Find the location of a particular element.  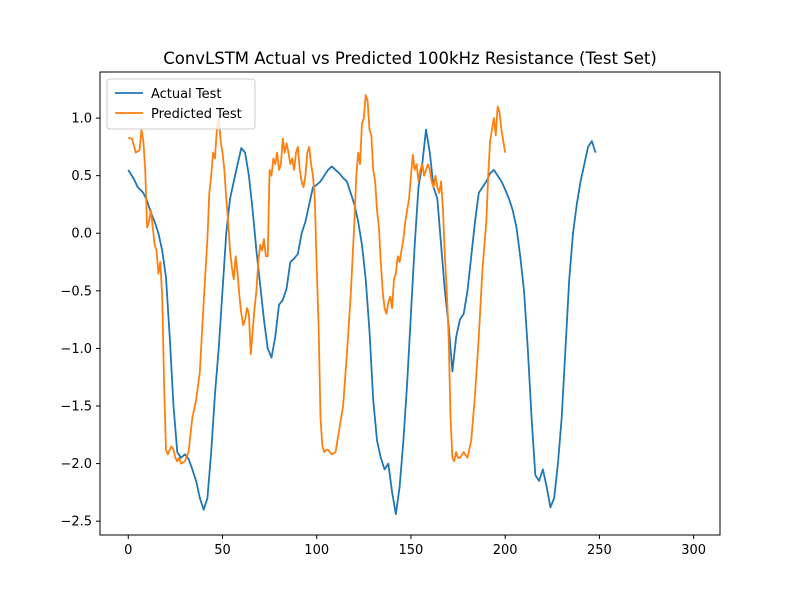

x-tick-label: 0 is located at coordinates (128, 550).